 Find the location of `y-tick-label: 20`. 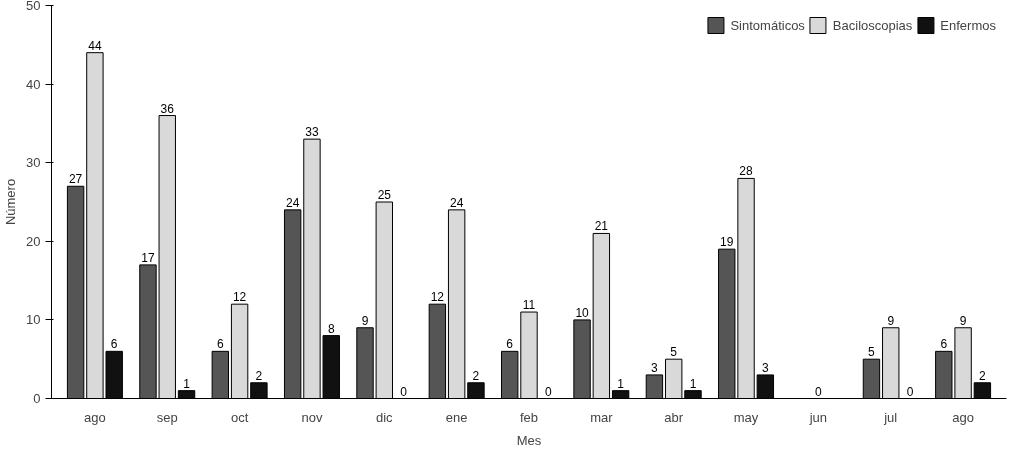

y-tick-label: 20 is located at coordinates (33, 241).